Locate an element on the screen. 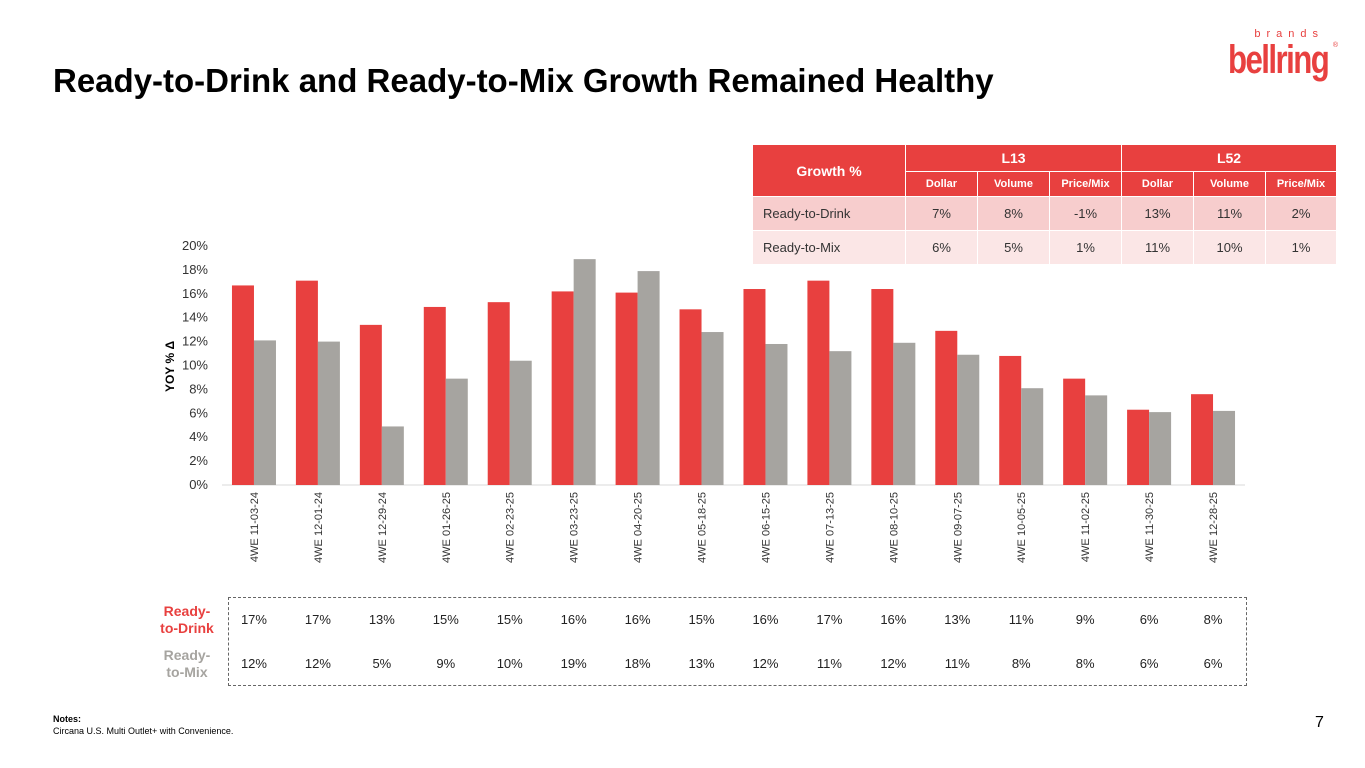  y-tick-label: 18% is located at coordinates (195, 269).